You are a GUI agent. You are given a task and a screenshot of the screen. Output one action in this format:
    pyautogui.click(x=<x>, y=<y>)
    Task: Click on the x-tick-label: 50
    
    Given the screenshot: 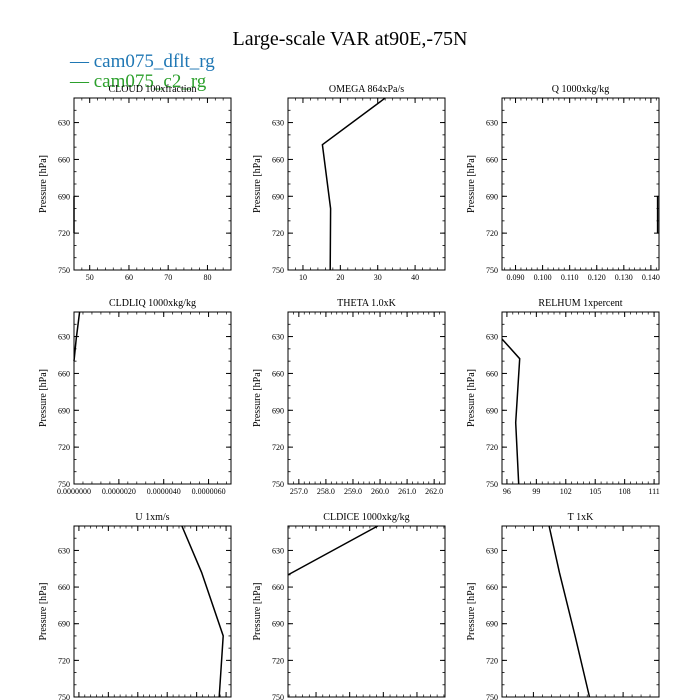 What is the action you would take?
    pyautogui.click(x=90, y=277)
    